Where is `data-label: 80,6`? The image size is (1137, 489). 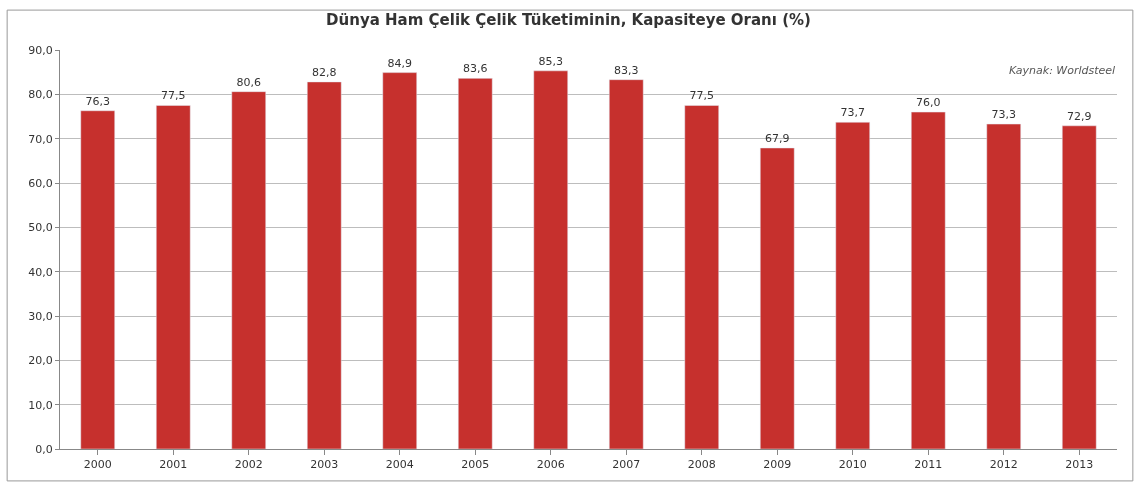
data-label: 80,6 is located at coordinates (248, 82).